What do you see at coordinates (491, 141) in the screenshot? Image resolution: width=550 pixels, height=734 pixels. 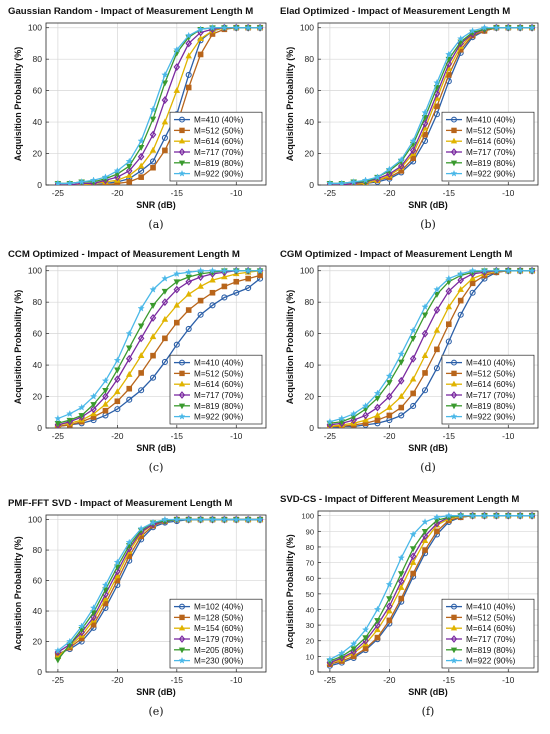 I see `legend-label: M=614 (60%)` at bounding box center [491, 141].